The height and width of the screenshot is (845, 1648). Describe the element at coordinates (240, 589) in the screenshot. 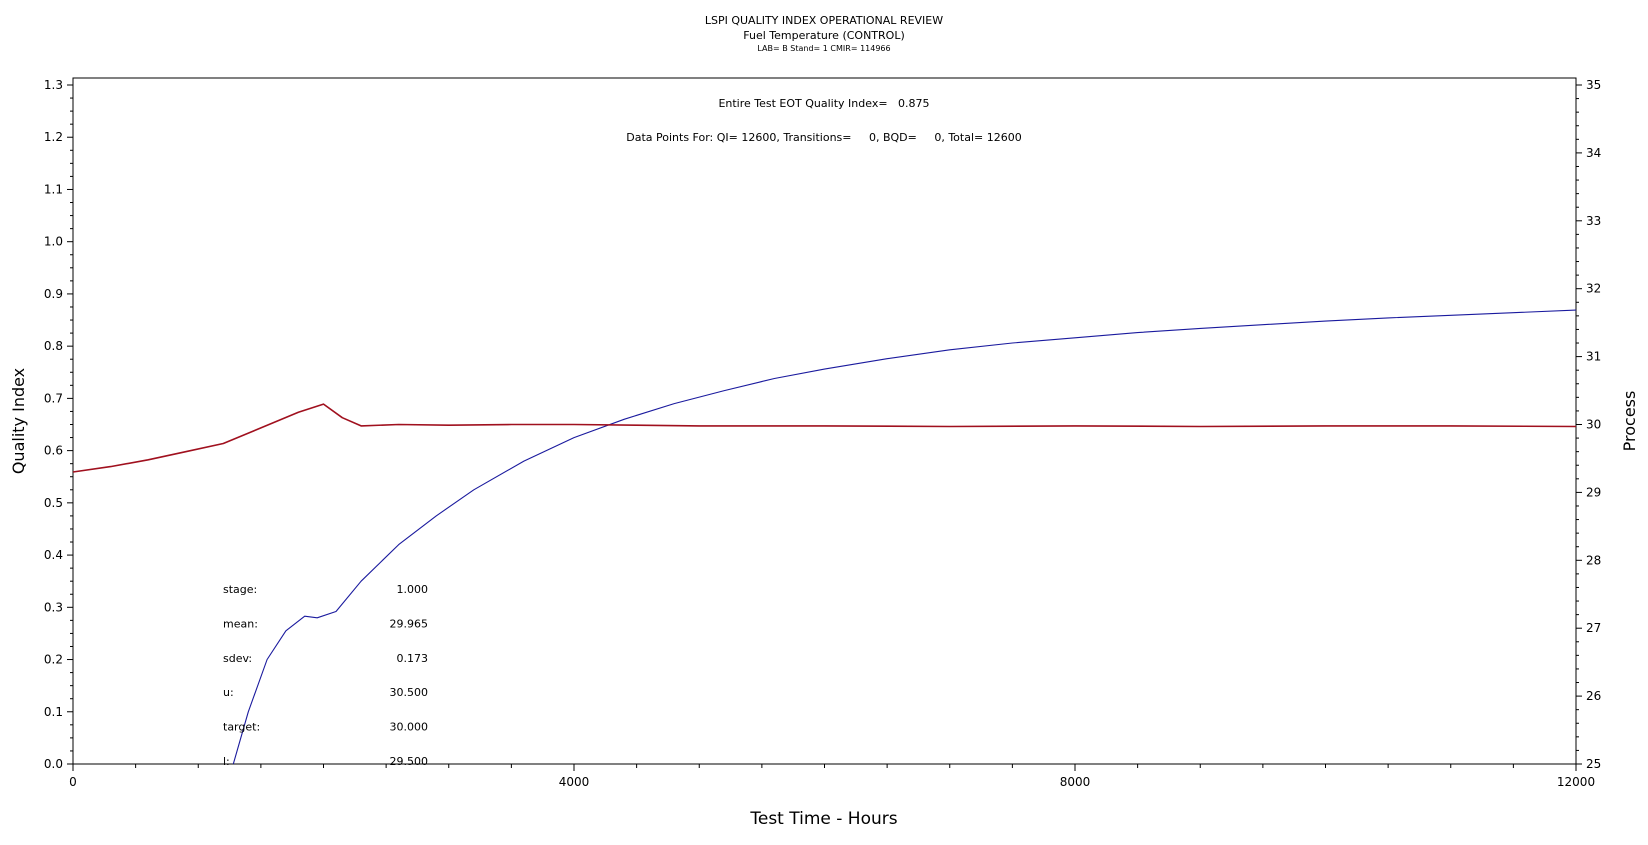

I see `stat-label: stage:` at that location.